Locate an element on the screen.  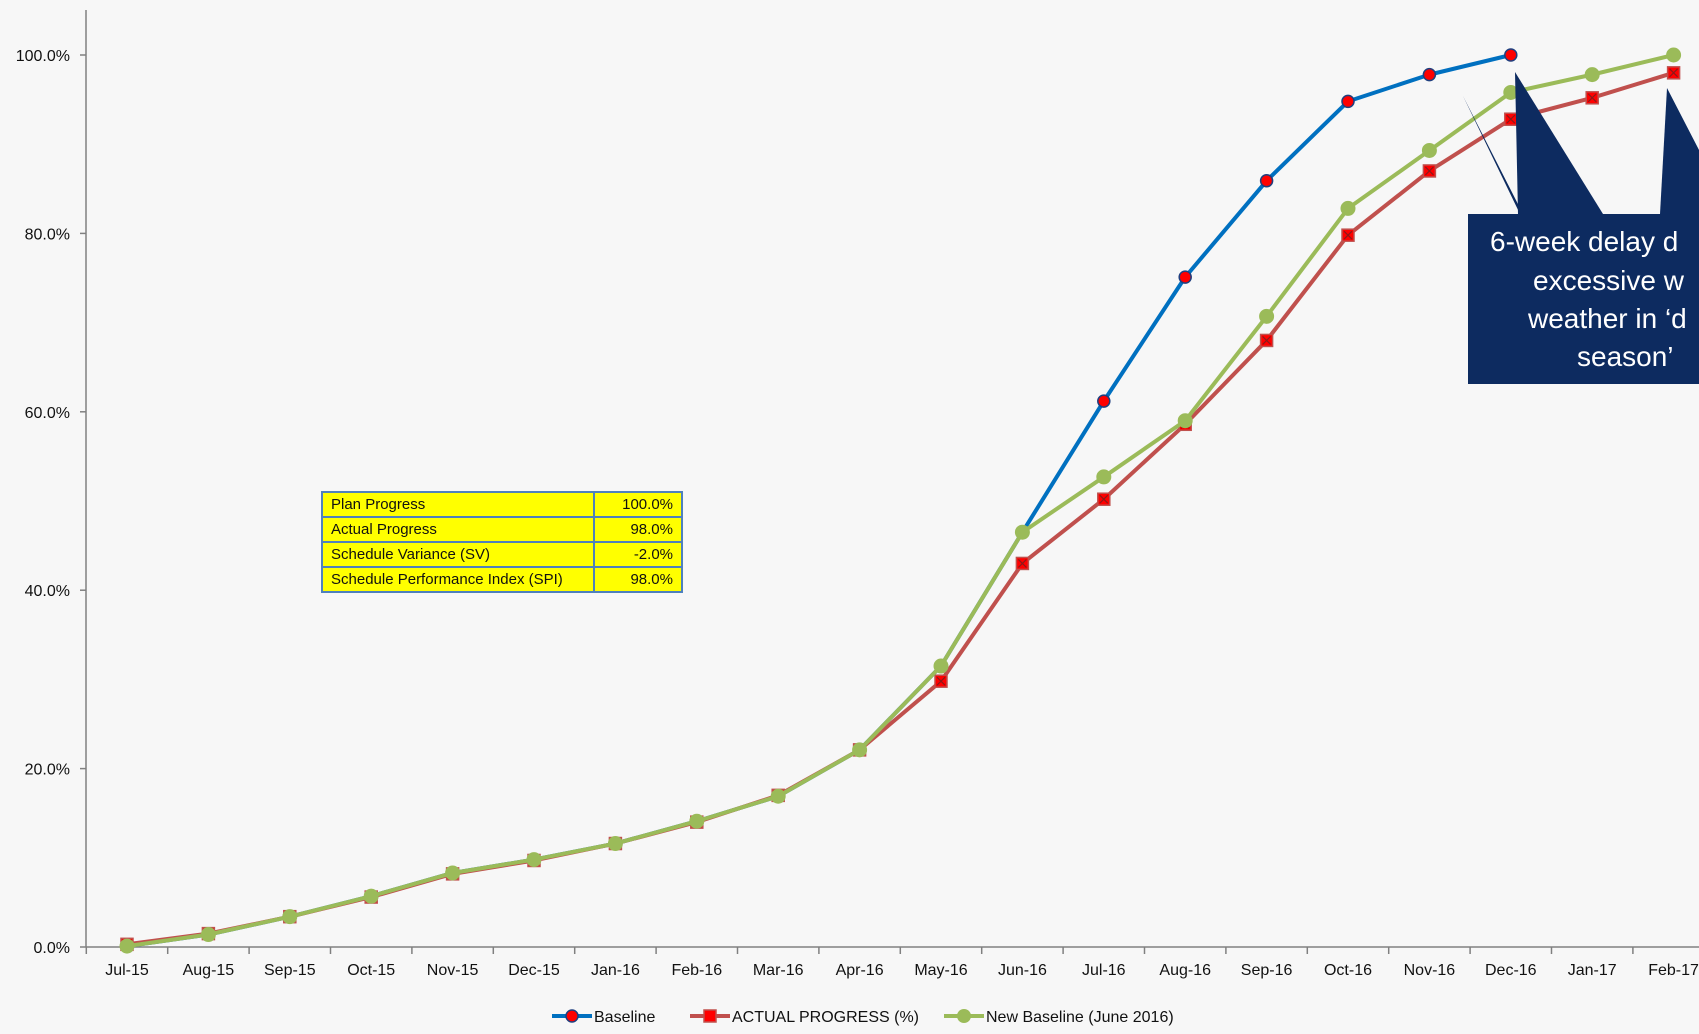
legend-label: New Baseline (June 2016) is located at coordinates (1080, 1017).